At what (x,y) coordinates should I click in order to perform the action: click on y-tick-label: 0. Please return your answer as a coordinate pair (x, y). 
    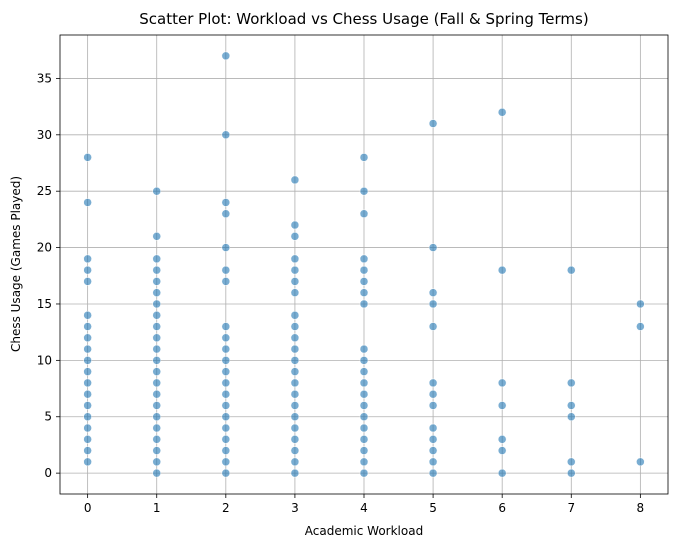
    Looking at the image, I should click on (48, 473).